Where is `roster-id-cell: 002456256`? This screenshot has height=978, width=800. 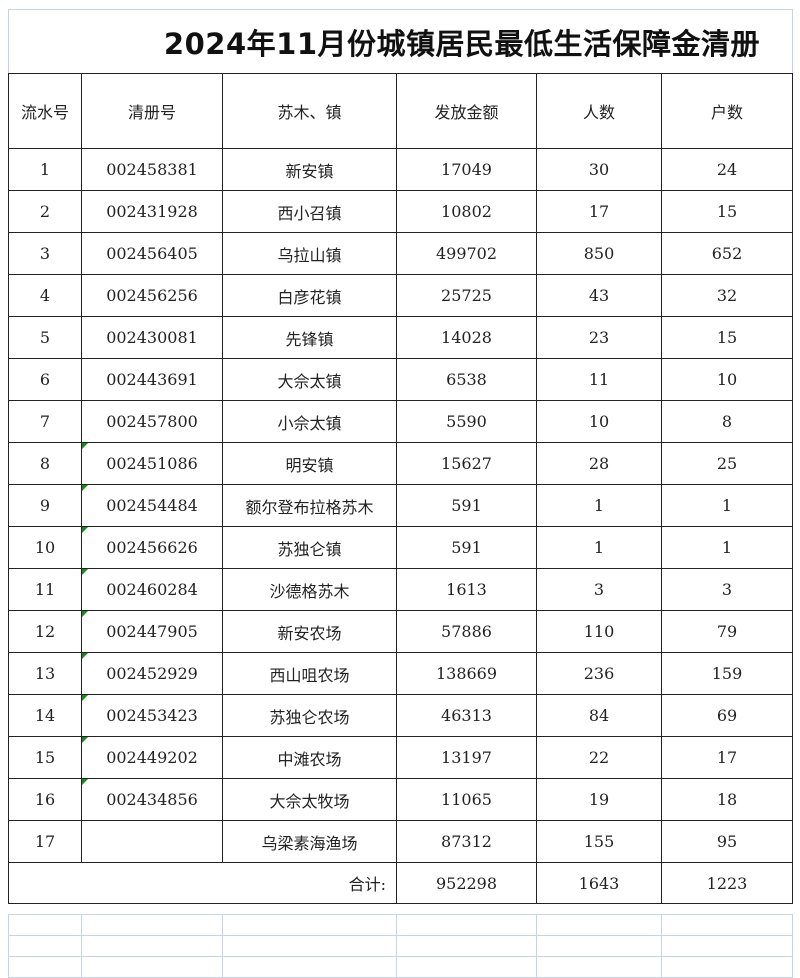
roster-id-cell: 002456256 is located at coordinates (152, 295).